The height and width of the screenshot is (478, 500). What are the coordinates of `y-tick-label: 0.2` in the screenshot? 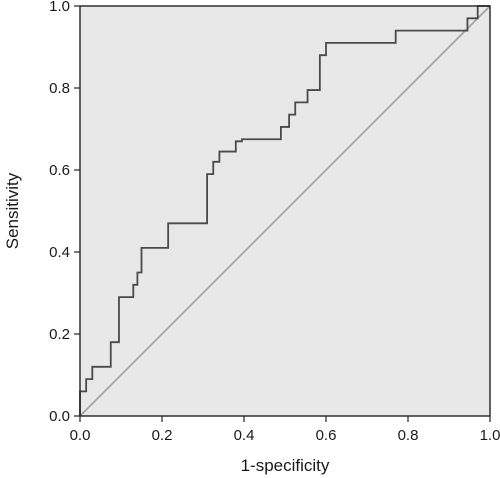 It's located at (59, 334).